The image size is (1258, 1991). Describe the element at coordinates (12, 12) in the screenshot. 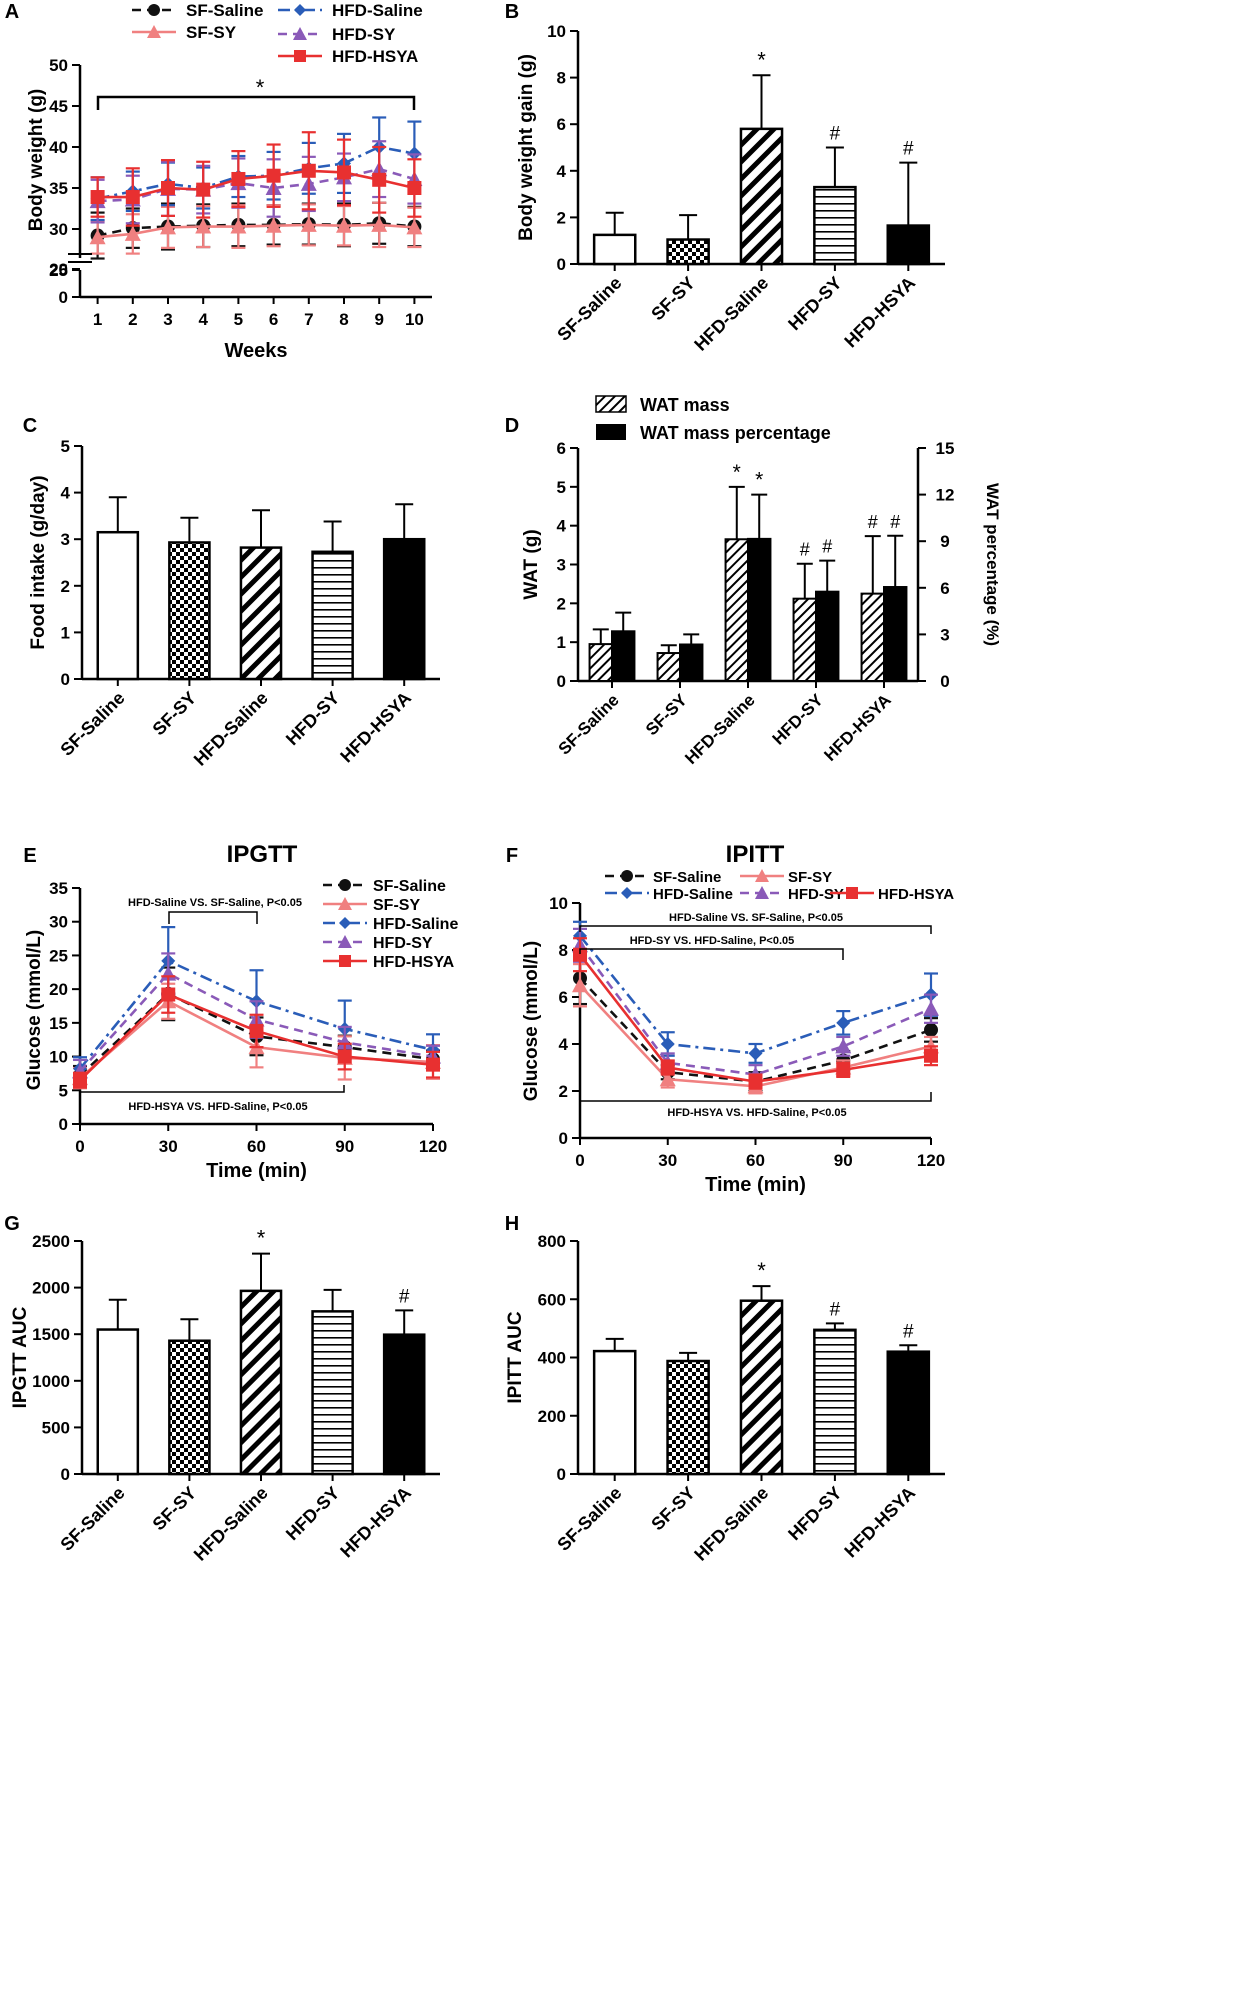

I see `panel-label: A` at that location.